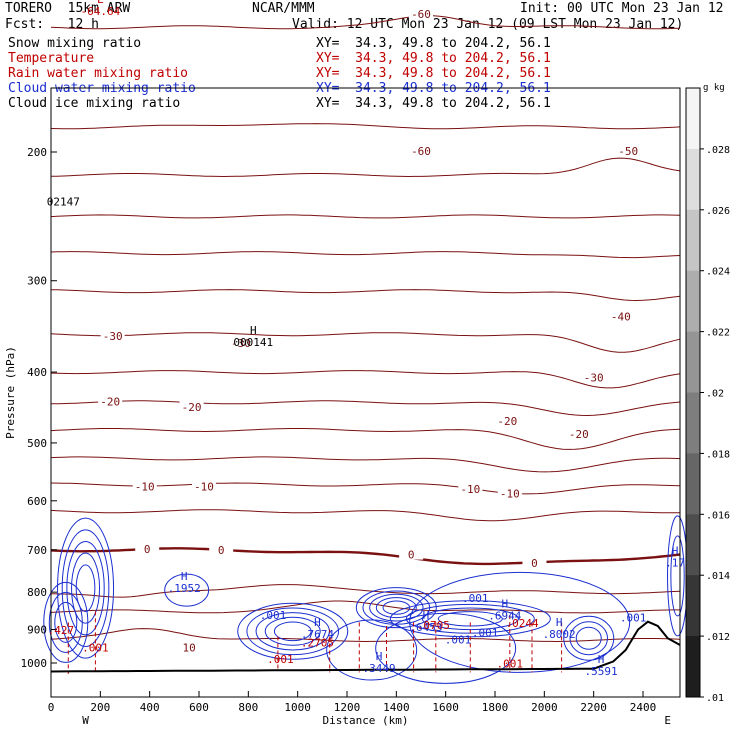 The width and height of the screenshot is (740, 740). Describe the element at coordinates (718, 272) in the screenshot. I see `colorbar-tick-label: .024` at that location.